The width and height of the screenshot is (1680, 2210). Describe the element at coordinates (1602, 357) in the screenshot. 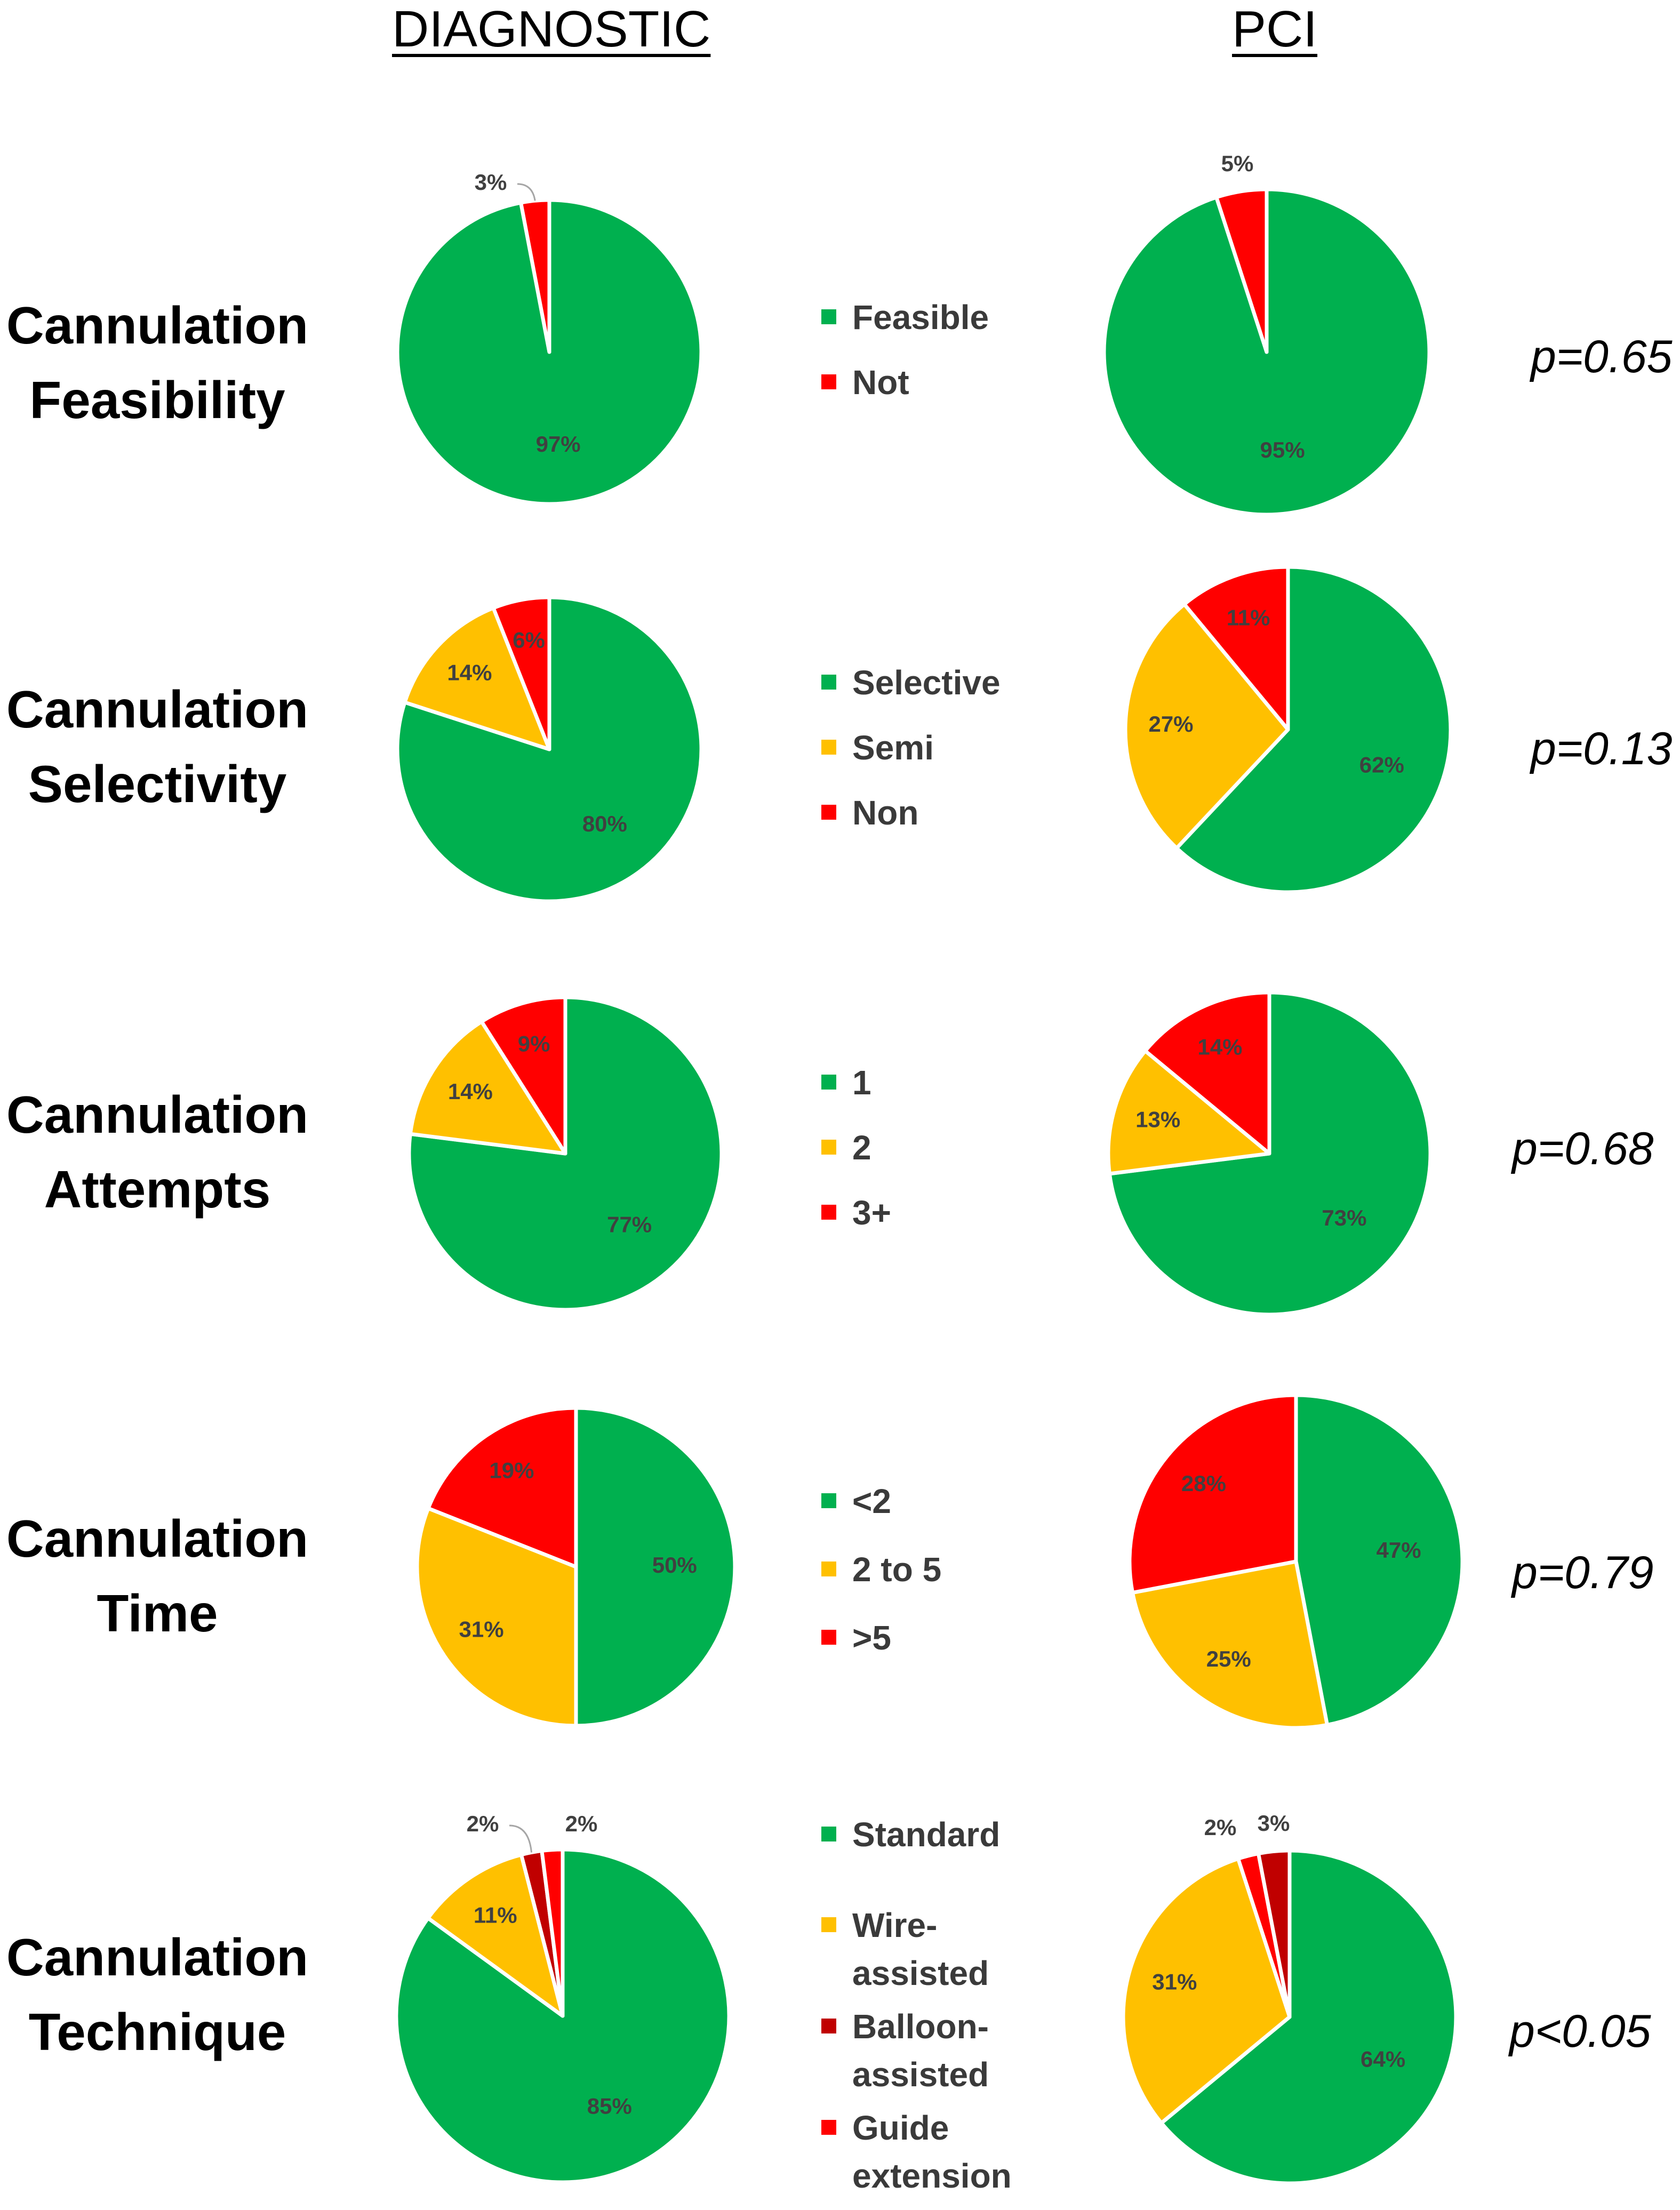

I see `p-value-feasibility: p=0.65` at that location.